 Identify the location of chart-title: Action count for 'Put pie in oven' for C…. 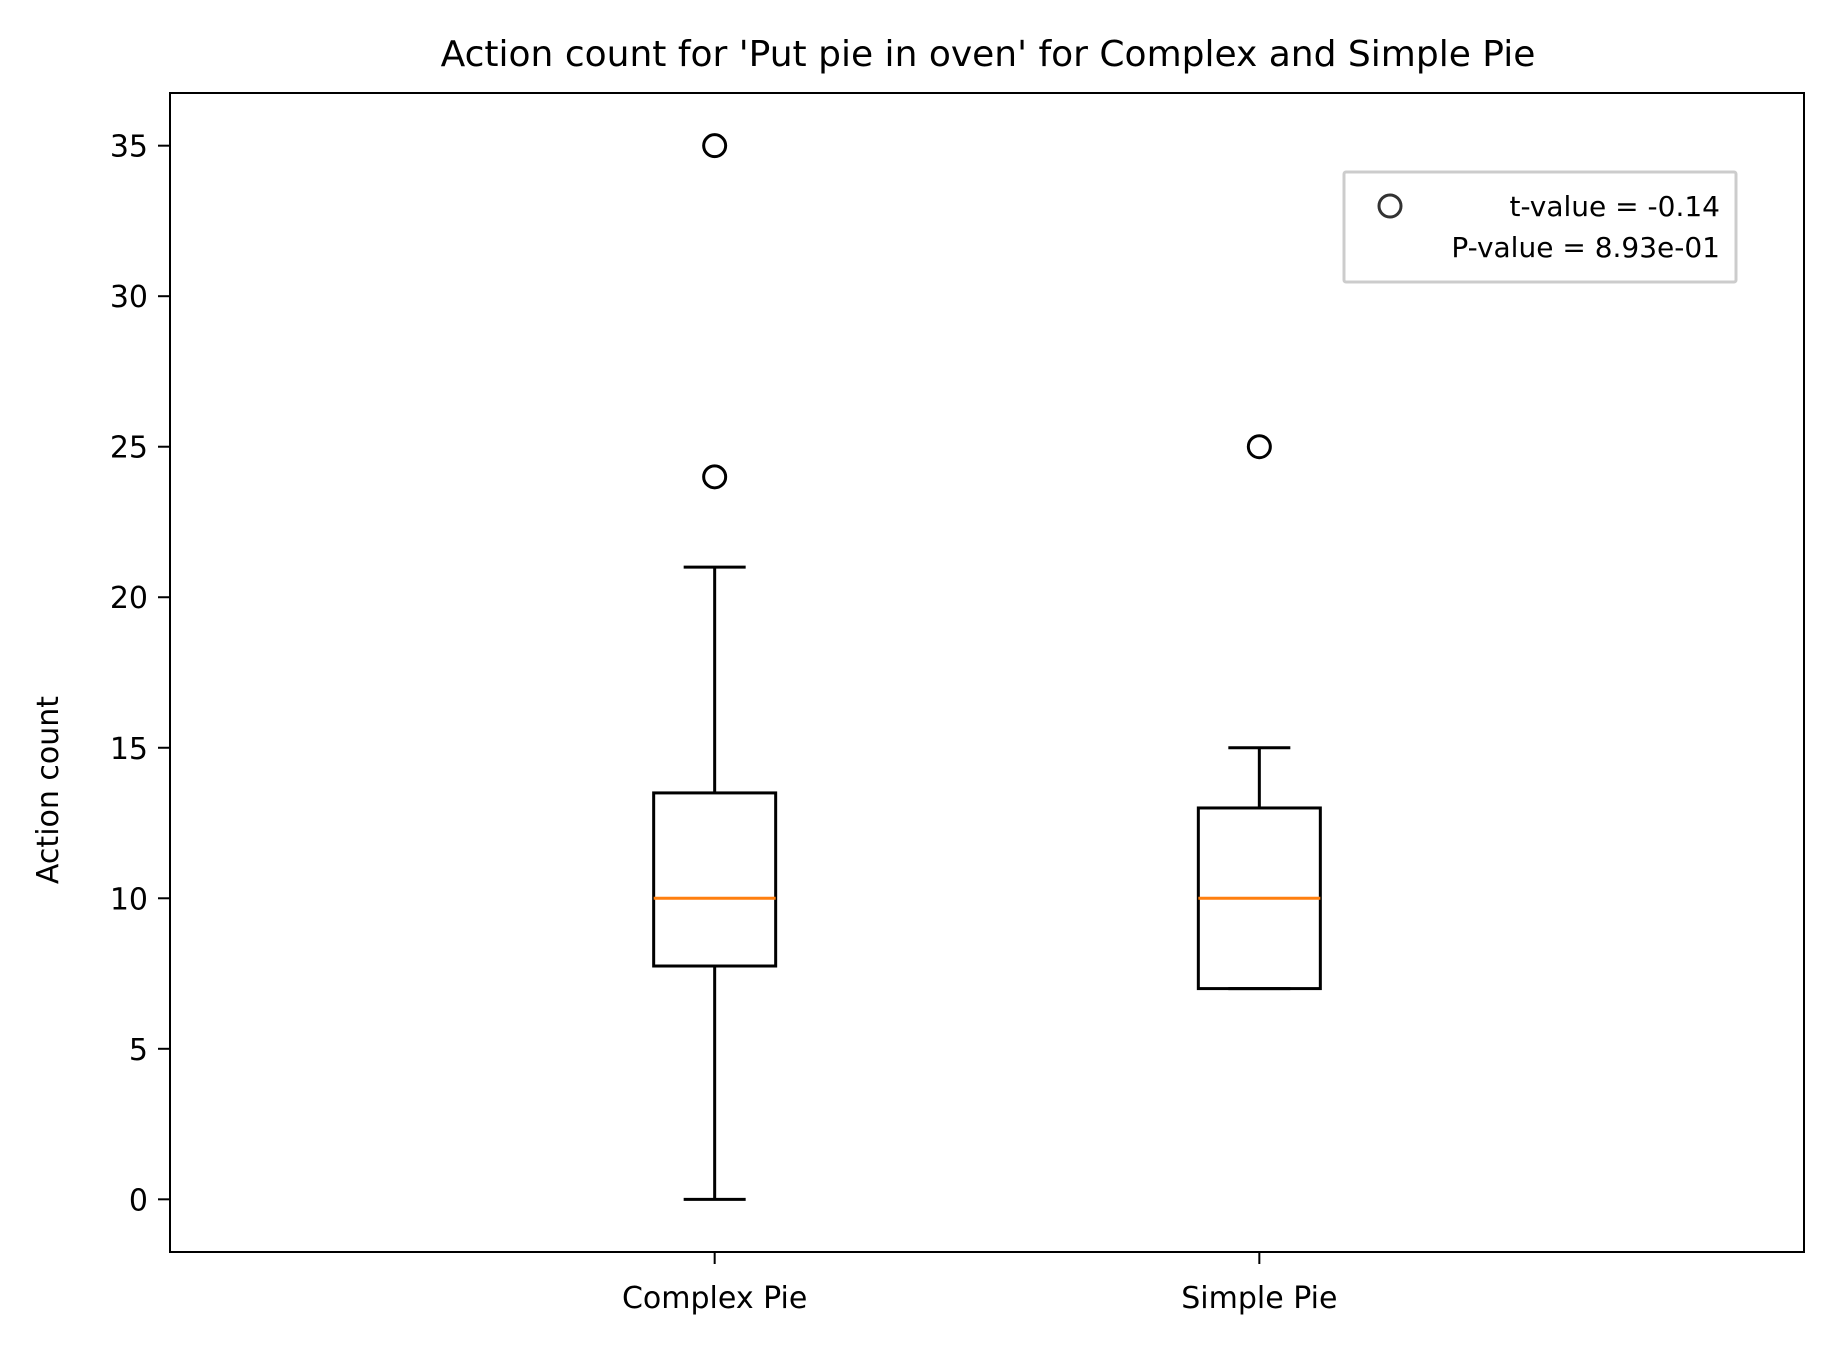
(988, 54).